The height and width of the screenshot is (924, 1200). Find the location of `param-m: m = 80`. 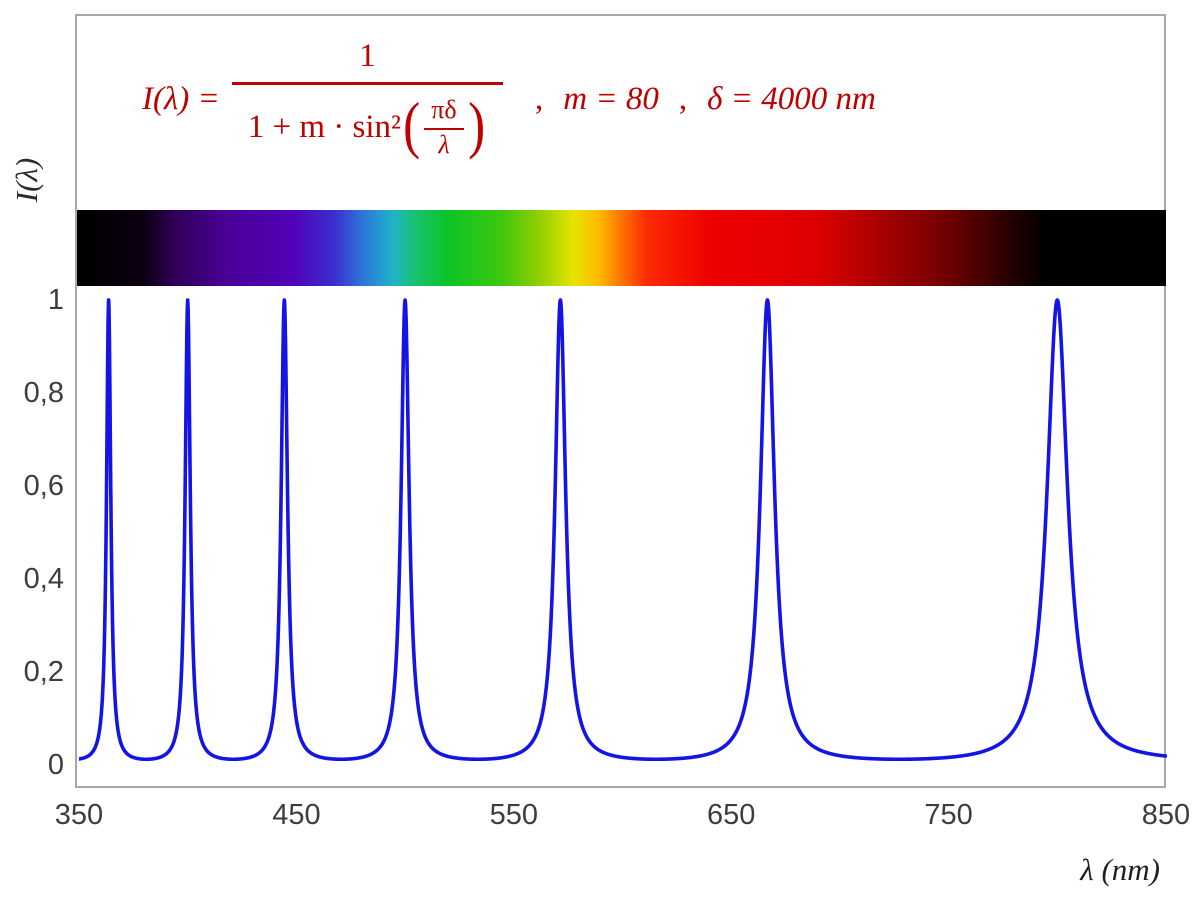

param-m: m = 80 is located at coordinates (611, 98).